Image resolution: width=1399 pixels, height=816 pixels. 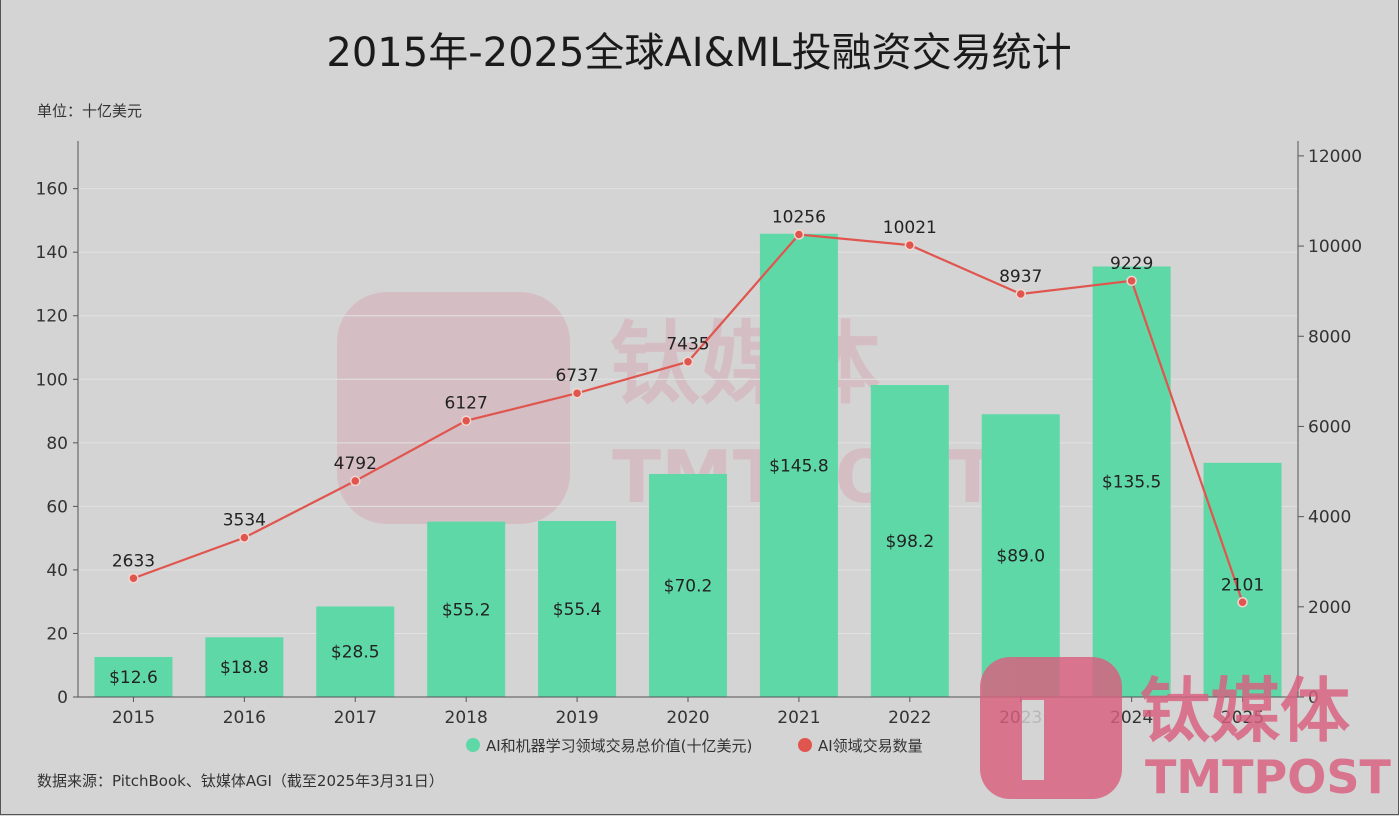 I want to click on bar-value-label: $55.2, so click(x=466, y=610).